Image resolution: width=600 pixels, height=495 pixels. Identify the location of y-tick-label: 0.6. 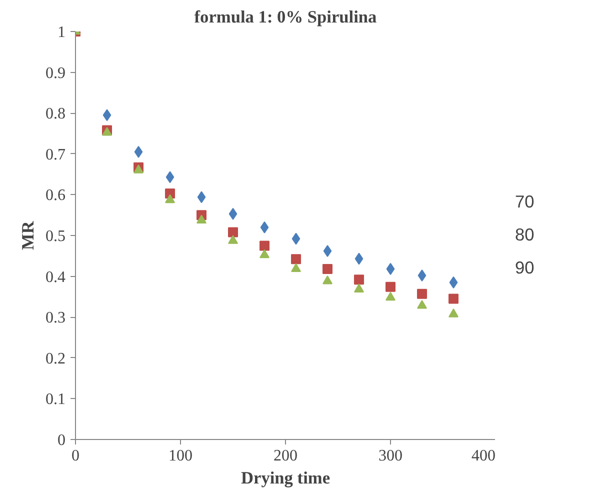
(56, 195).